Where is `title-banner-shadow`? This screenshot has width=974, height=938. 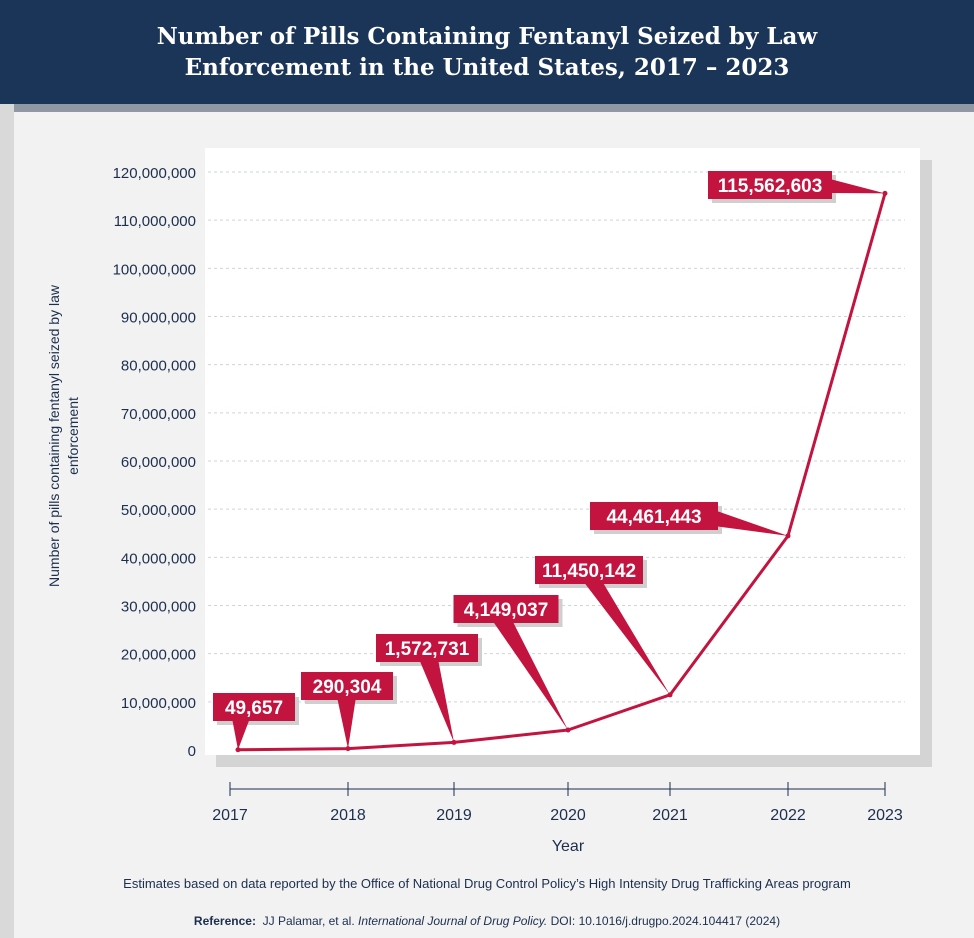 title-banner-shadow is located at coordinates (487, 108).